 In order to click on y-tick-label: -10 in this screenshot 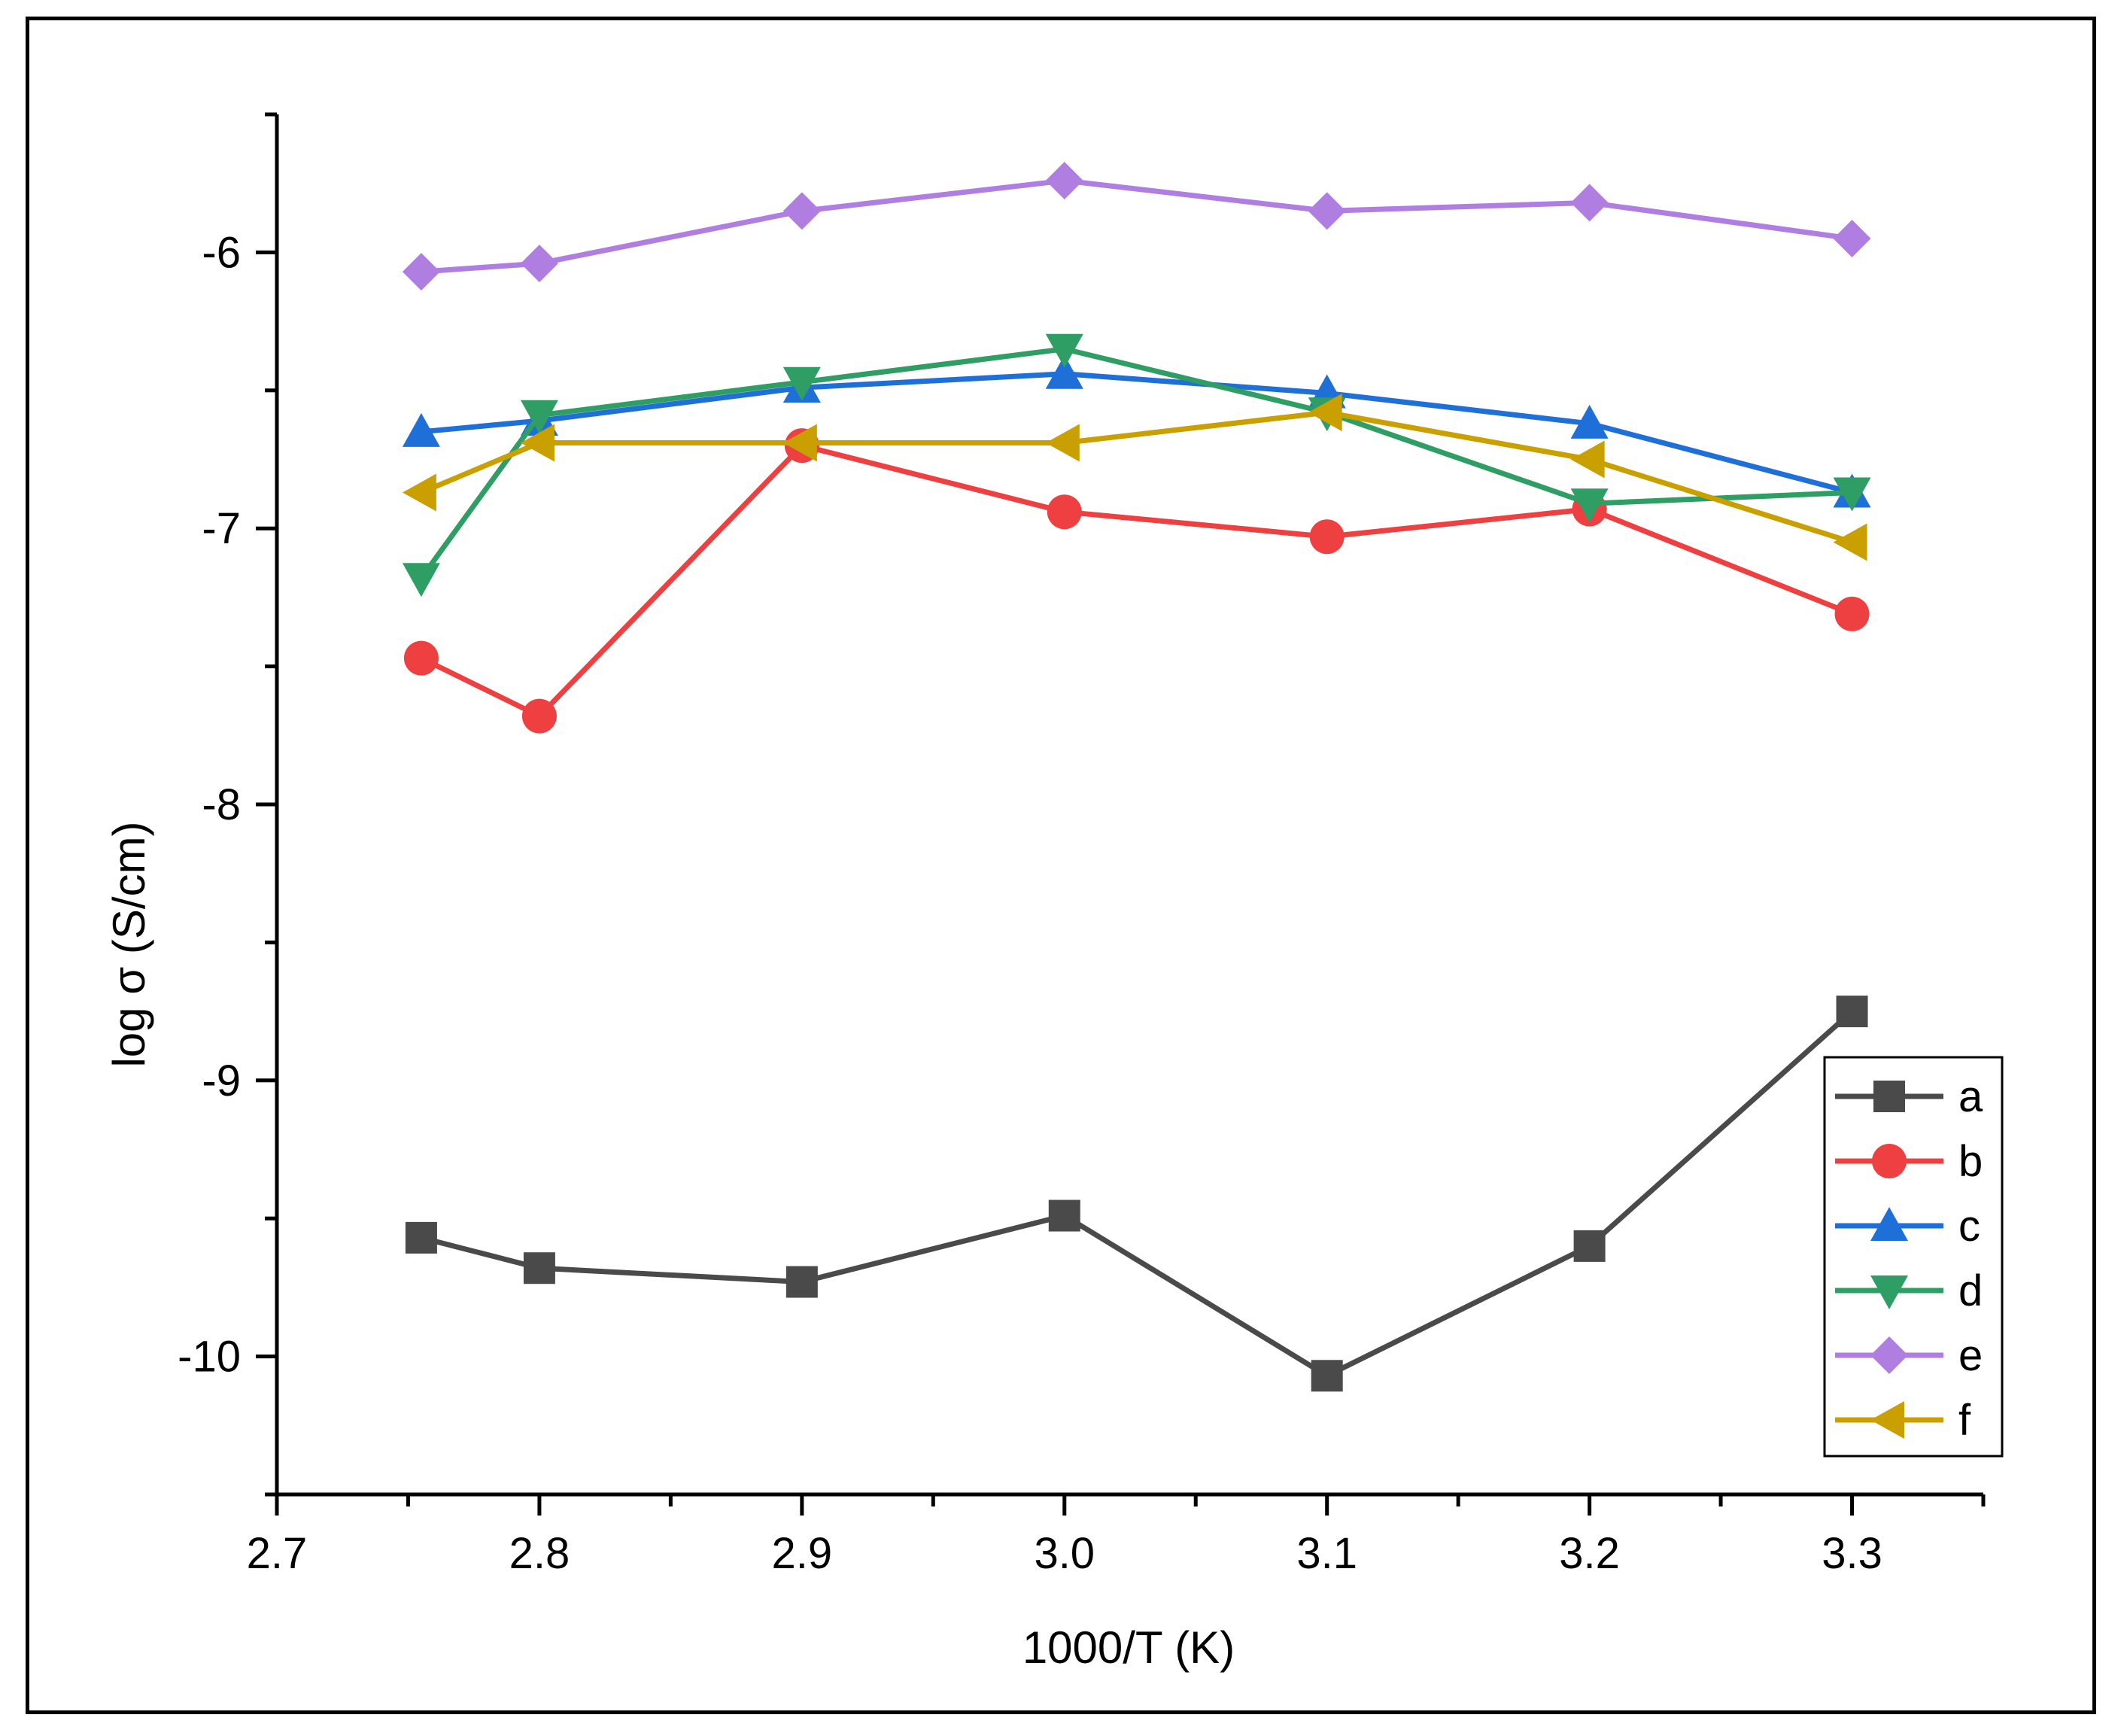, I will do `click(209, 1357)`.